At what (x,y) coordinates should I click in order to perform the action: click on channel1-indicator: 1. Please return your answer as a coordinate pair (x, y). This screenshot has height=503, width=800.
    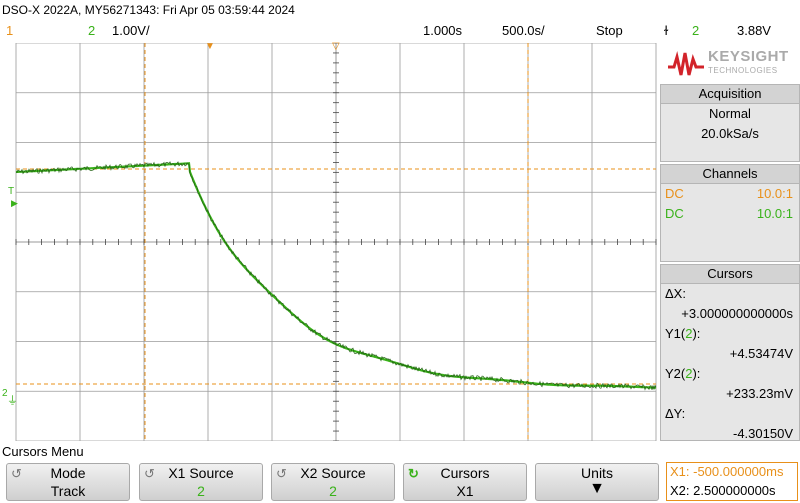
    Looking at the image, I should click on (10, 30).